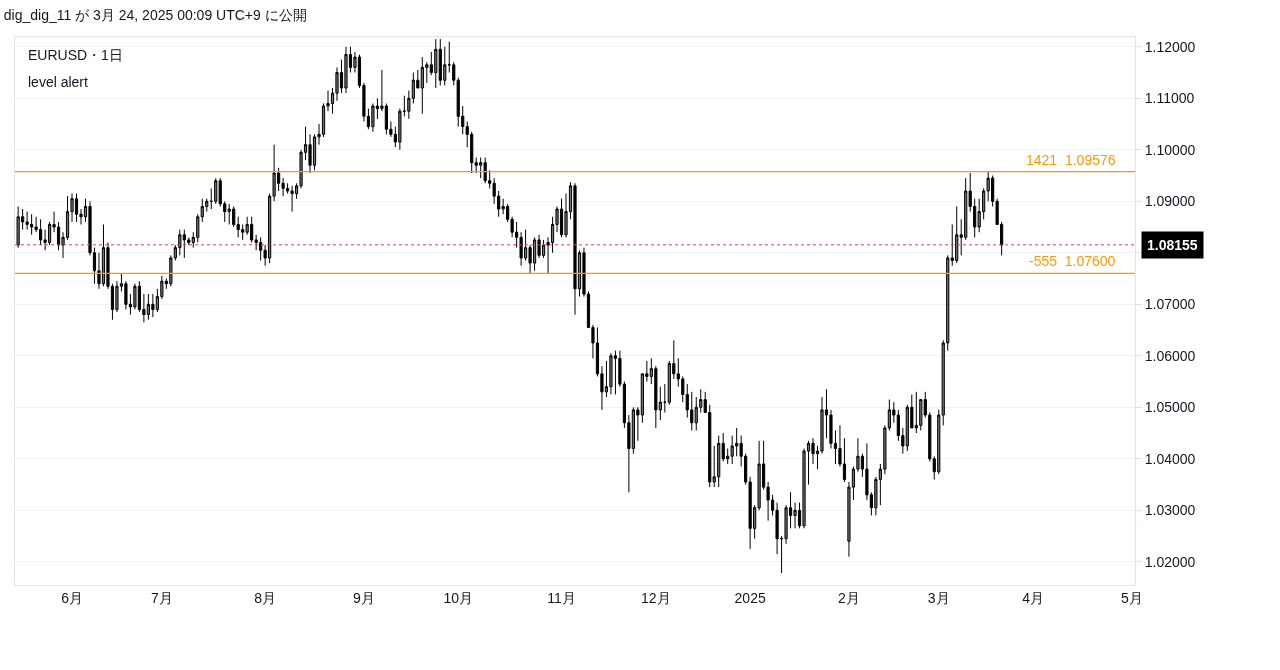  Describe the element at coordinates (1170, 149) in the screenshot. I see `y-tick-label: 1.10000` at that location.